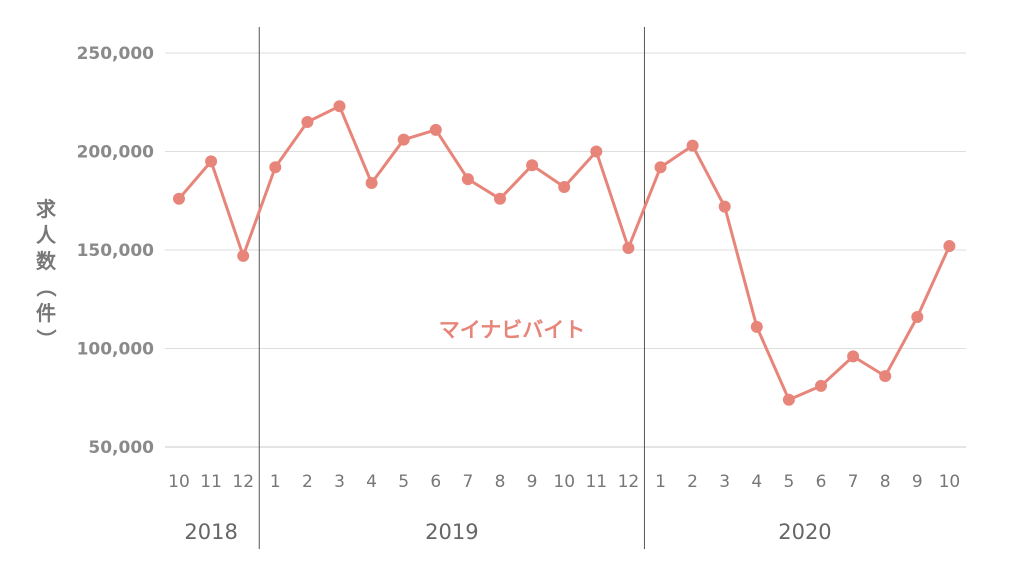  What do you see at coordinates (210, 532) in the screenshot?
I see `year-label: 2018` at bounding box center [210, 532].